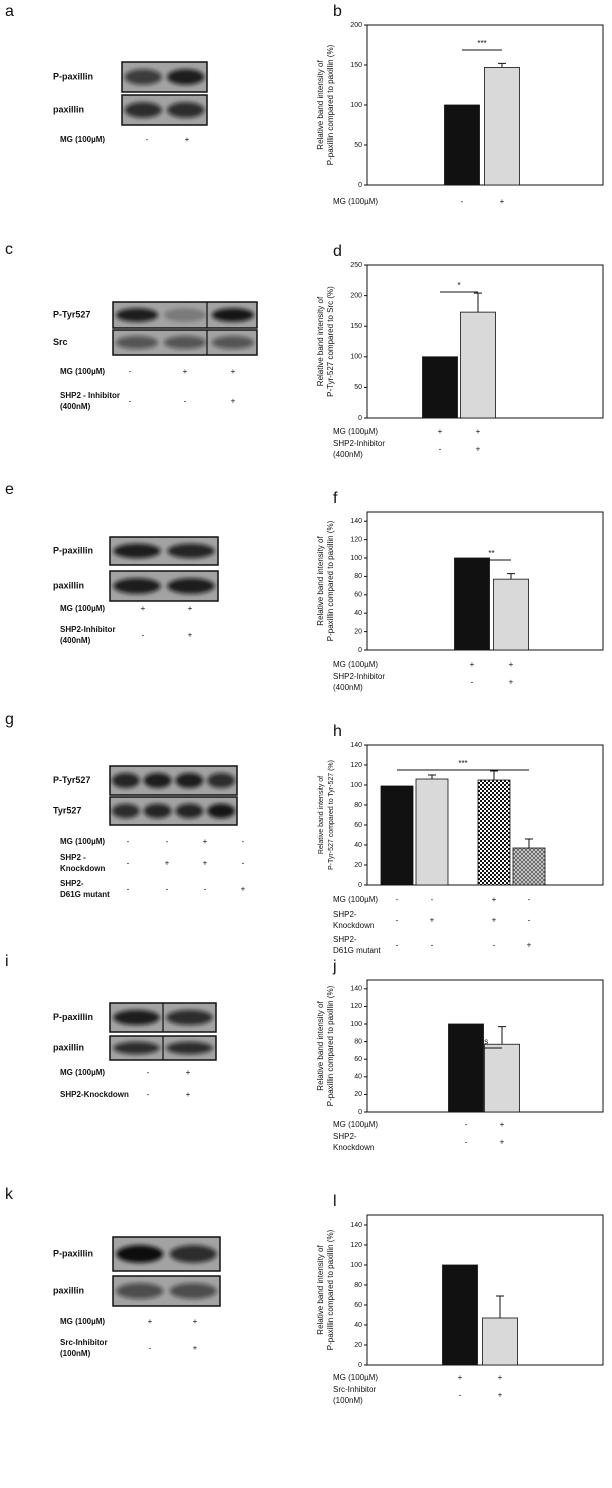 The image size is (612, 1488). What do you see at coordinates (334, 966) in the screenshot?
I see `panel-letter: j` at bounding box center [334, 966].